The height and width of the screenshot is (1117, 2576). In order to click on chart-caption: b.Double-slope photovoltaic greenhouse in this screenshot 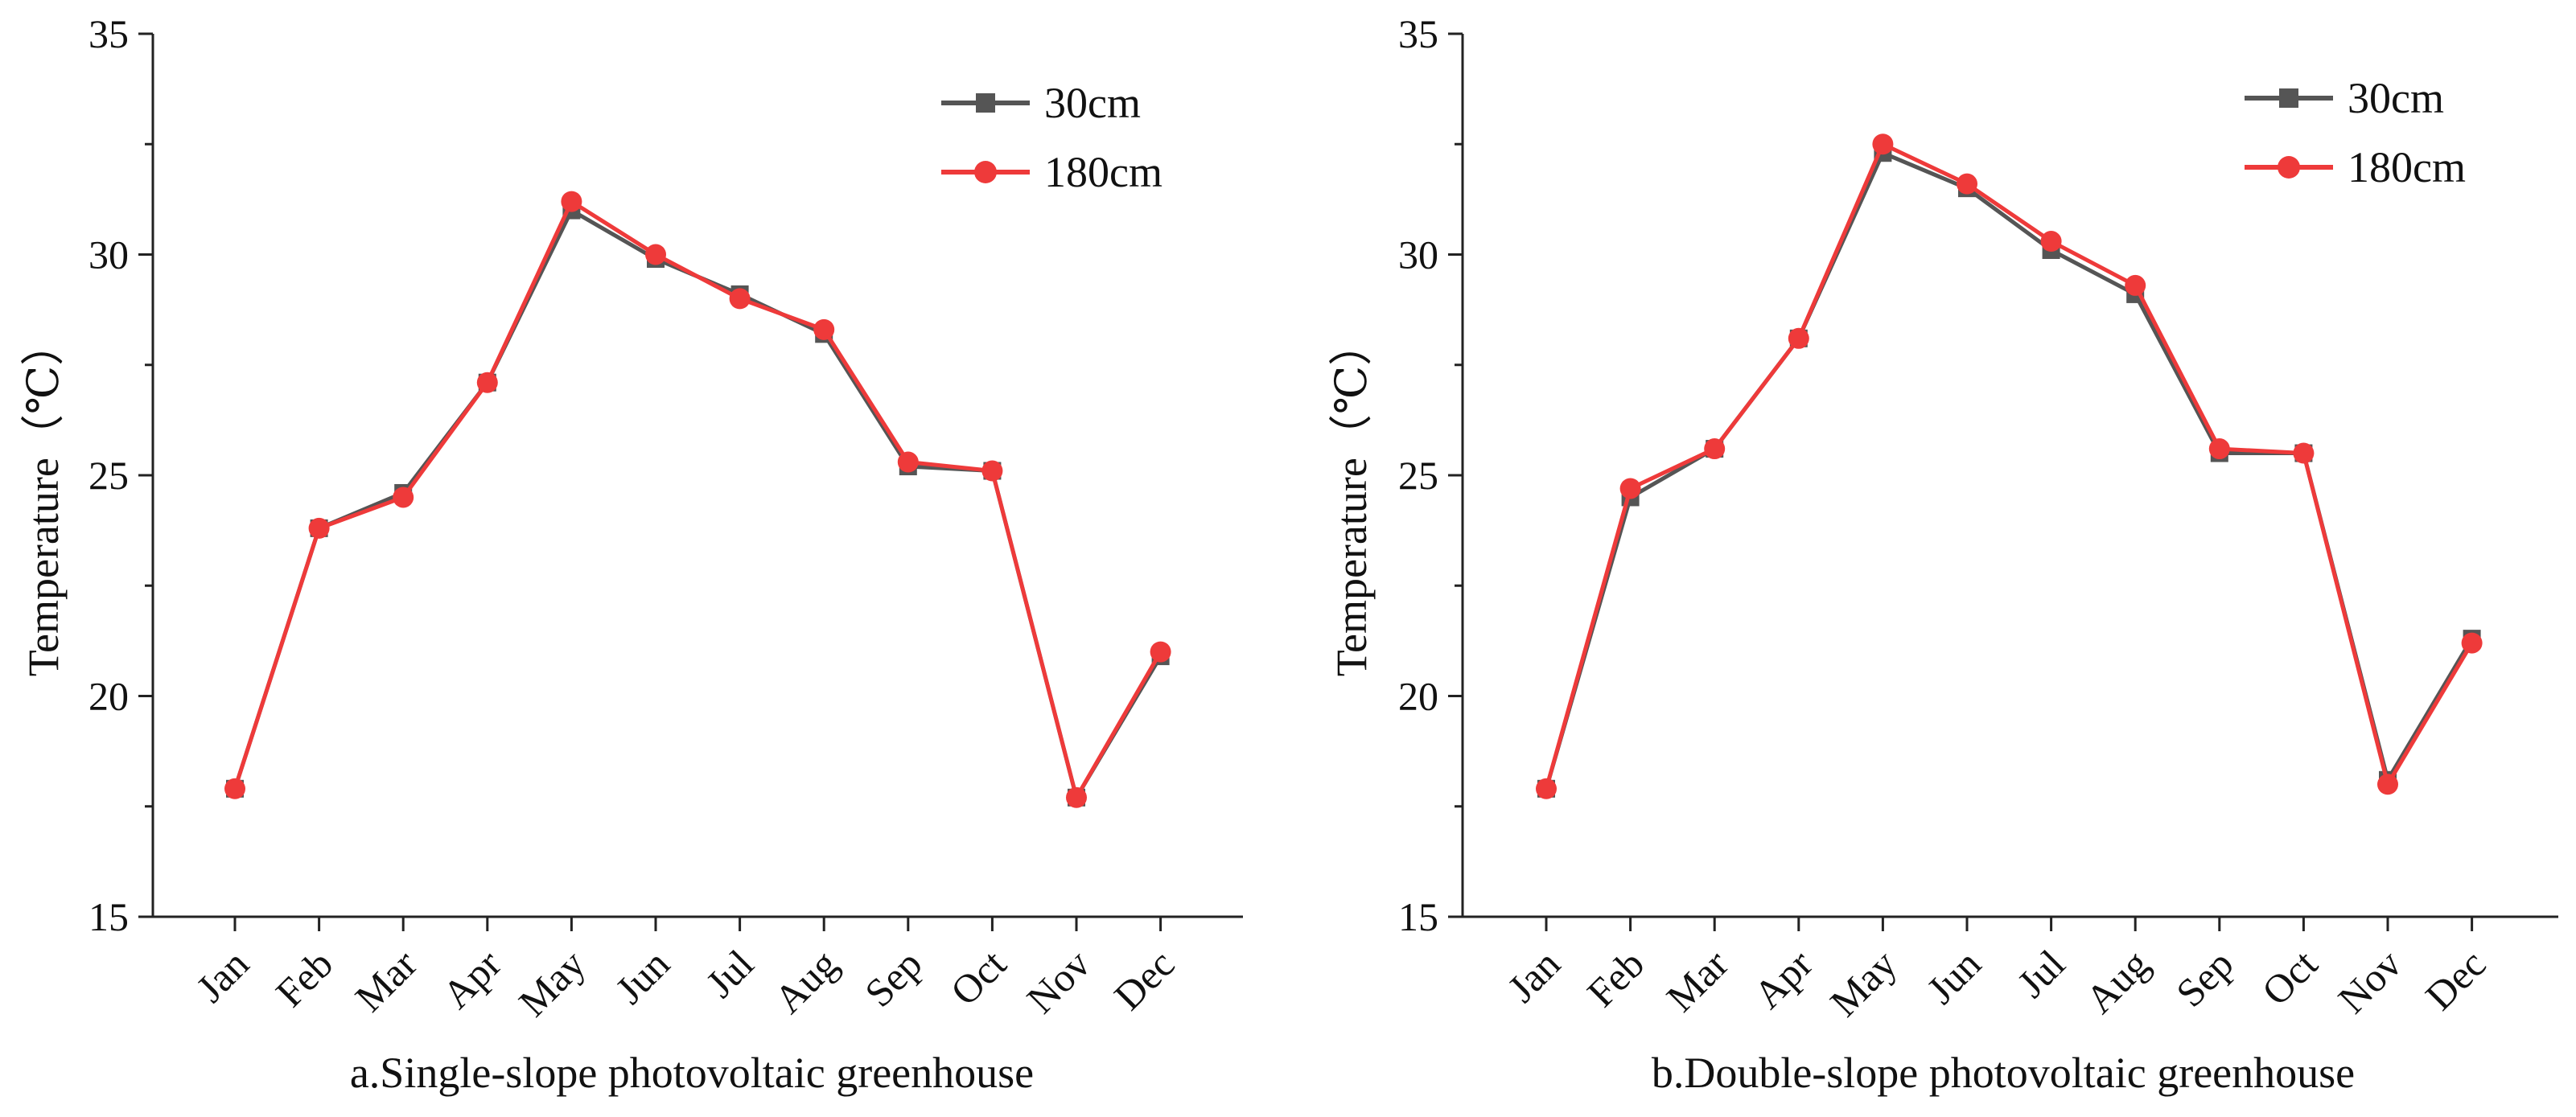, I will do `click(2003, 1073)`.